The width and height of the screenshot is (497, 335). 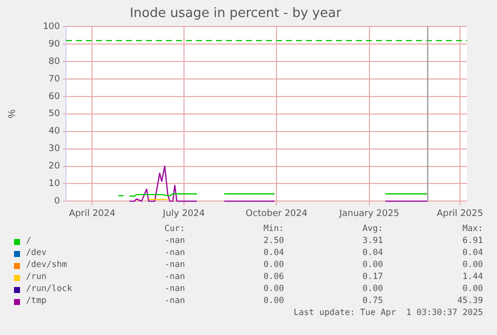 What do you see at coordinates (54, 97) in the screenshot?
I see `y-tick-label: 60` at bounding box center [54, 97].